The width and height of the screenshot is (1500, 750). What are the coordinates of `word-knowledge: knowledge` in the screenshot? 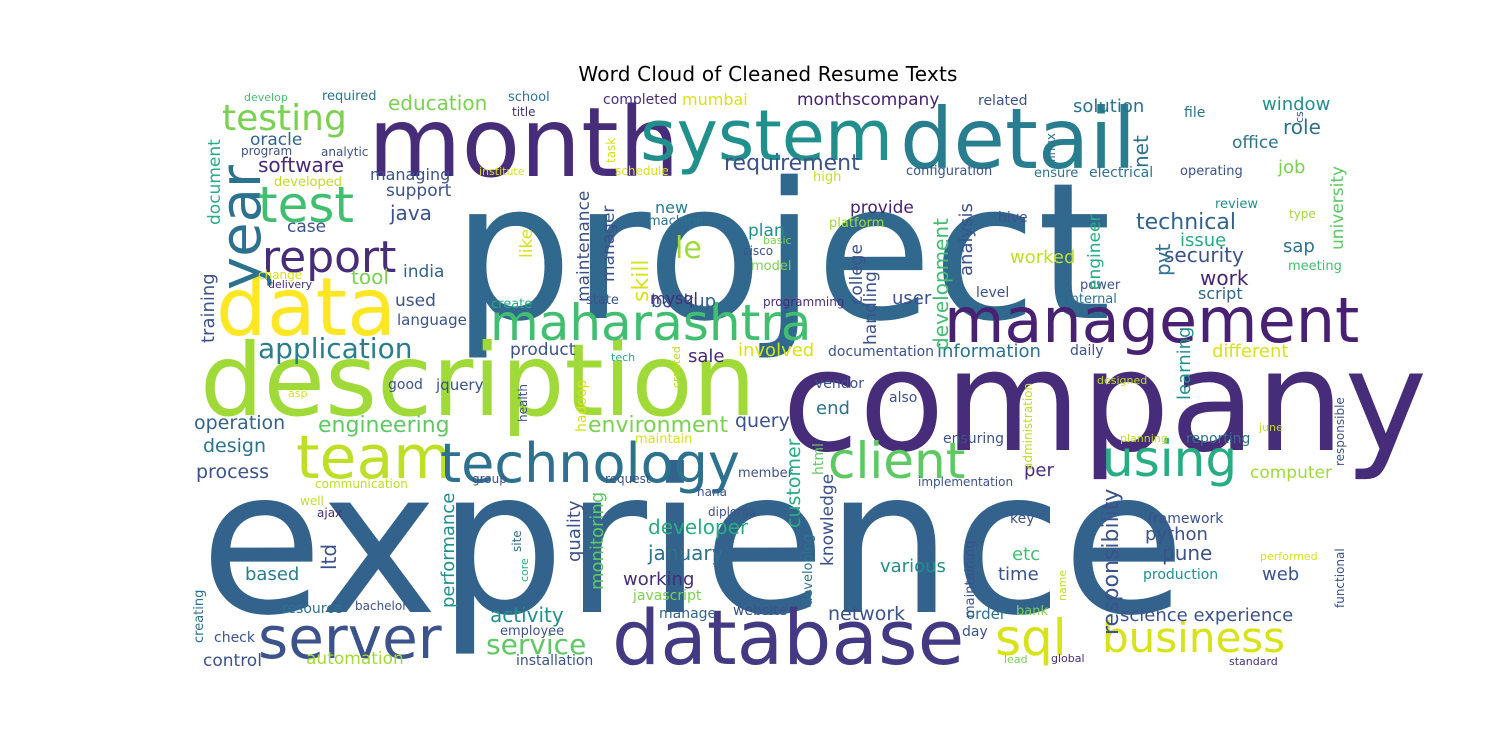 It's located at (828, 520).